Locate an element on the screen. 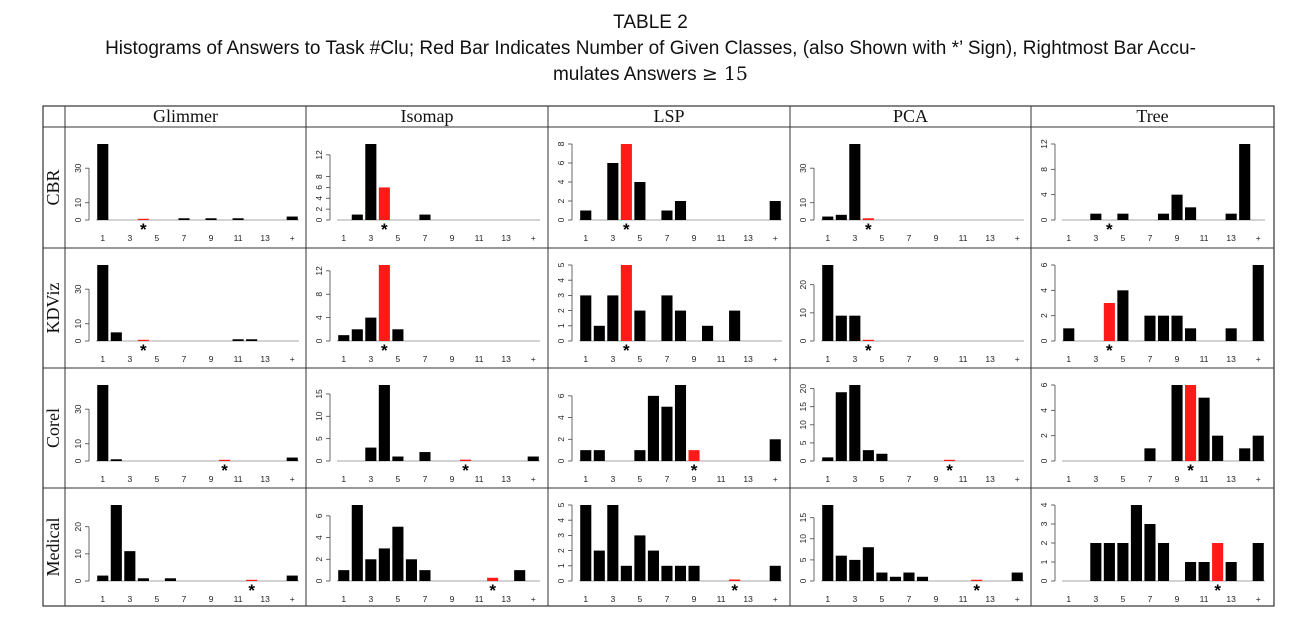 This screenshot has width=1301, height=624. y-tick-label: 8 is located at coordinates (319, 176).